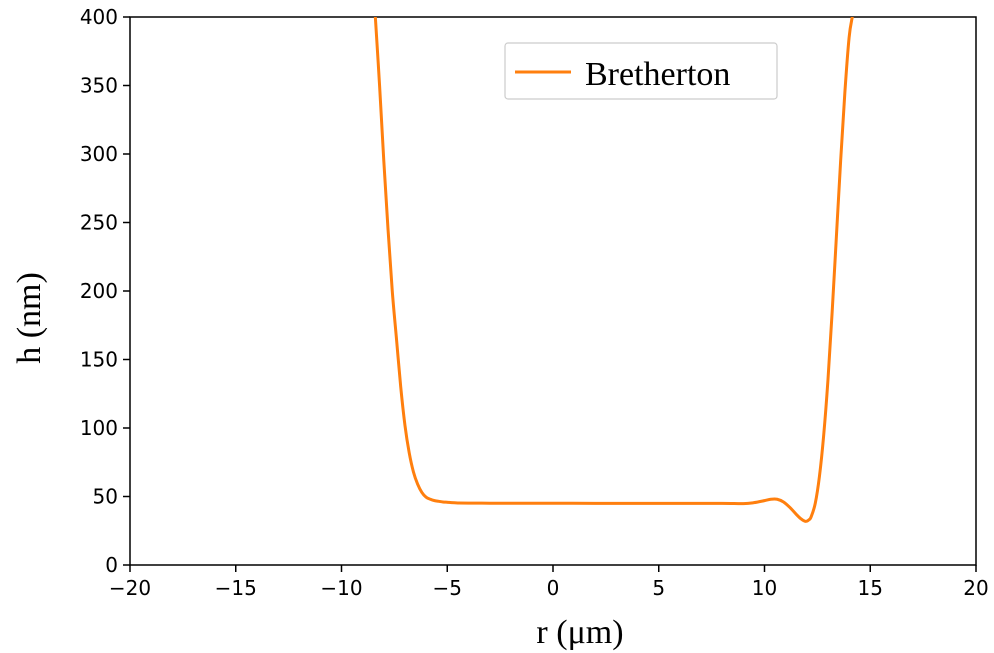  Describe the element at coordinates (99, 291) in the screenshot. I see `y-tick-label: 200` at that location.